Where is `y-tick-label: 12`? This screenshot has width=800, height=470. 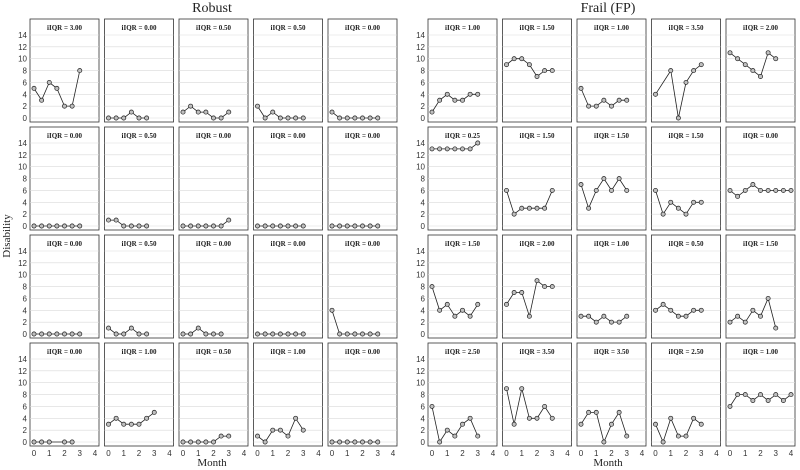 y-tick-label: 12 is located at coordinates (22, 47).